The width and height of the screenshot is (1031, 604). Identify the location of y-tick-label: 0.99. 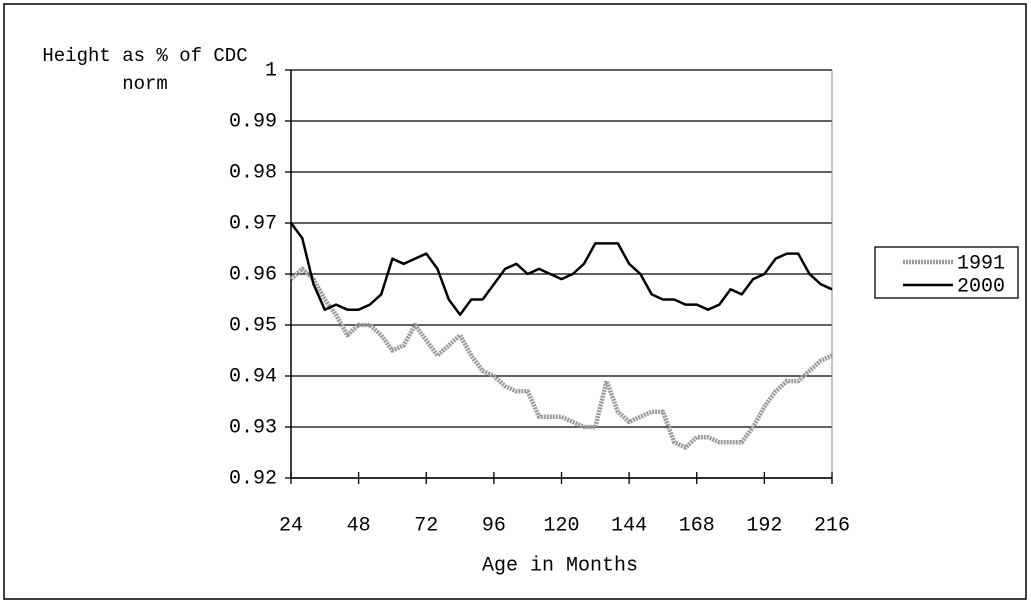
(253, 121).